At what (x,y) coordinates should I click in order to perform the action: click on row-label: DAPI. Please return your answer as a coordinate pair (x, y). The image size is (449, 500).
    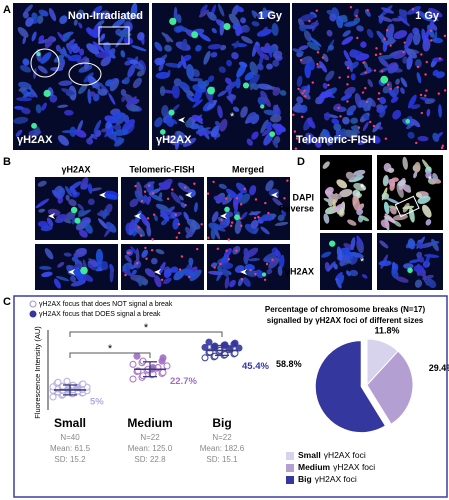
    Looking at the image, I should click on (303, 197).